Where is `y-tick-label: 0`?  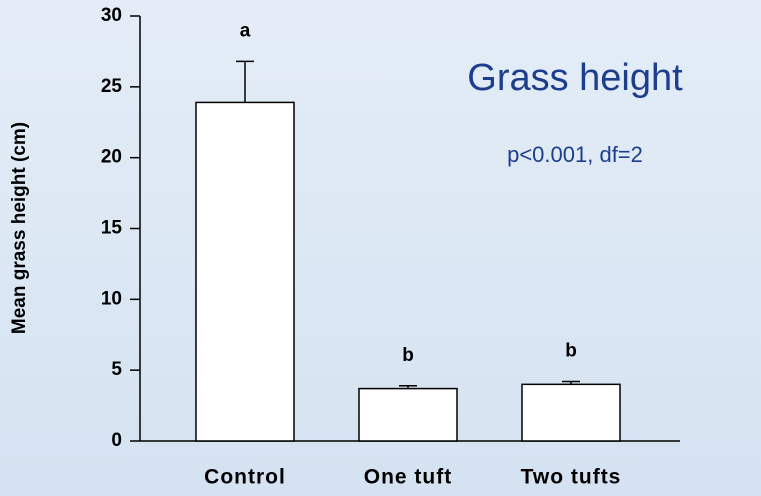 y-tick-label: 0 is located at coordinates (116, 440).